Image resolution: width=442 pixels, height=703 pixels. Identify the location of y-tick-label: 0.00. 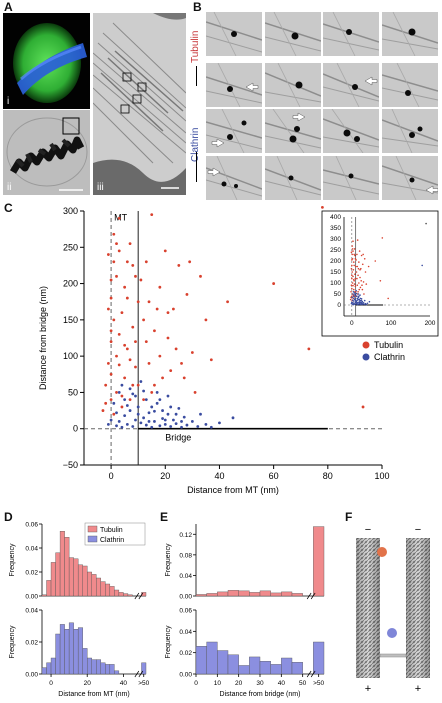
(185, 597).